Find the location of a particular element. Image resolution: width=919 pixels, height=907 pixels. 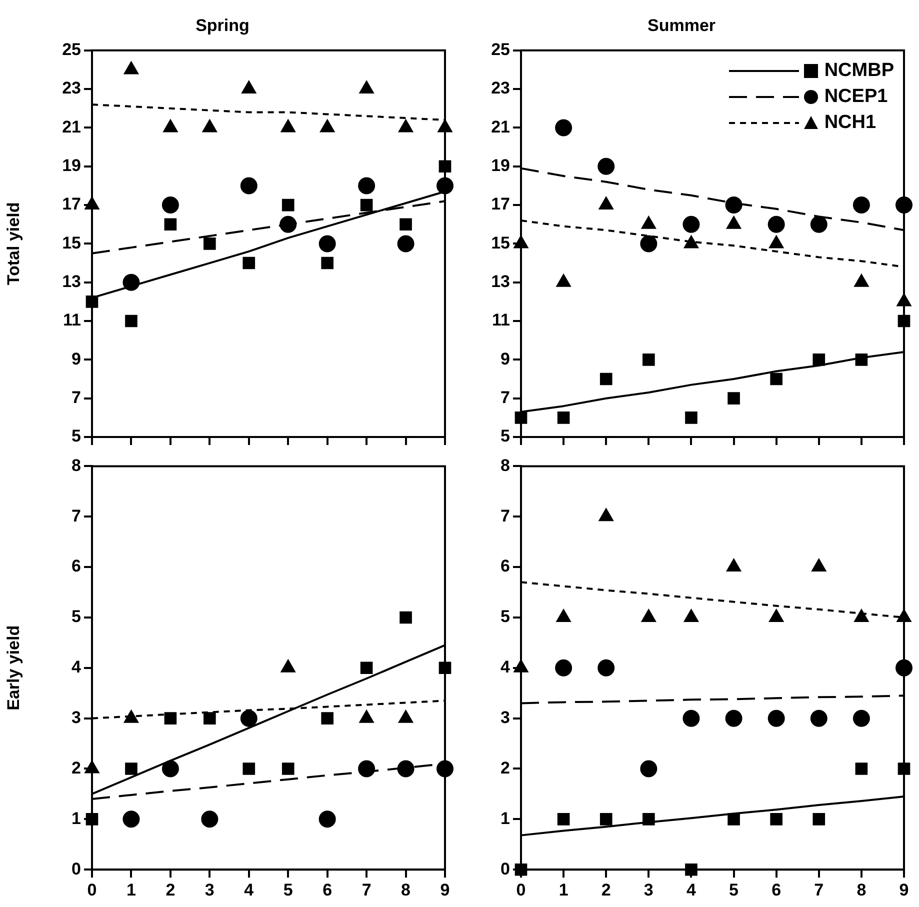

y-tick-label: 19 is located at coordinates (500, 166).